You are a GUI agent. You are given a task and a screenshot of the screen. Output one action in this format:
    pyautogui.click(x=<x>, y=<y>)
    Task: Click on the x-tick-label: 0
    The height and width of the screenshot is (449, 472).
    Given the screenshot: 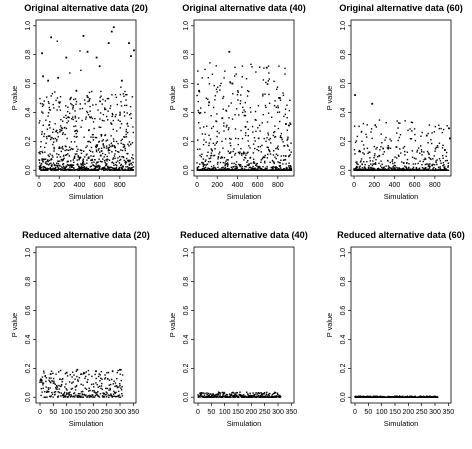 What is the action you would take?
    pyautogui.click(x=39, y=185)
    